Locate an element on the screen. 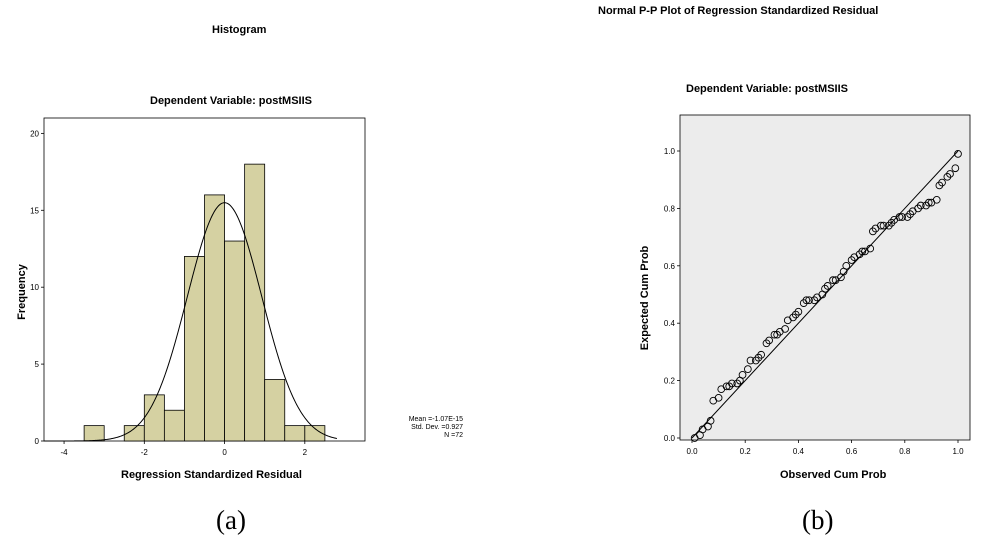  histogram-stats-box: Mean =-1.07E-15 Std. Dev. =0.927 N =72 is located at coordinates (418, 428).